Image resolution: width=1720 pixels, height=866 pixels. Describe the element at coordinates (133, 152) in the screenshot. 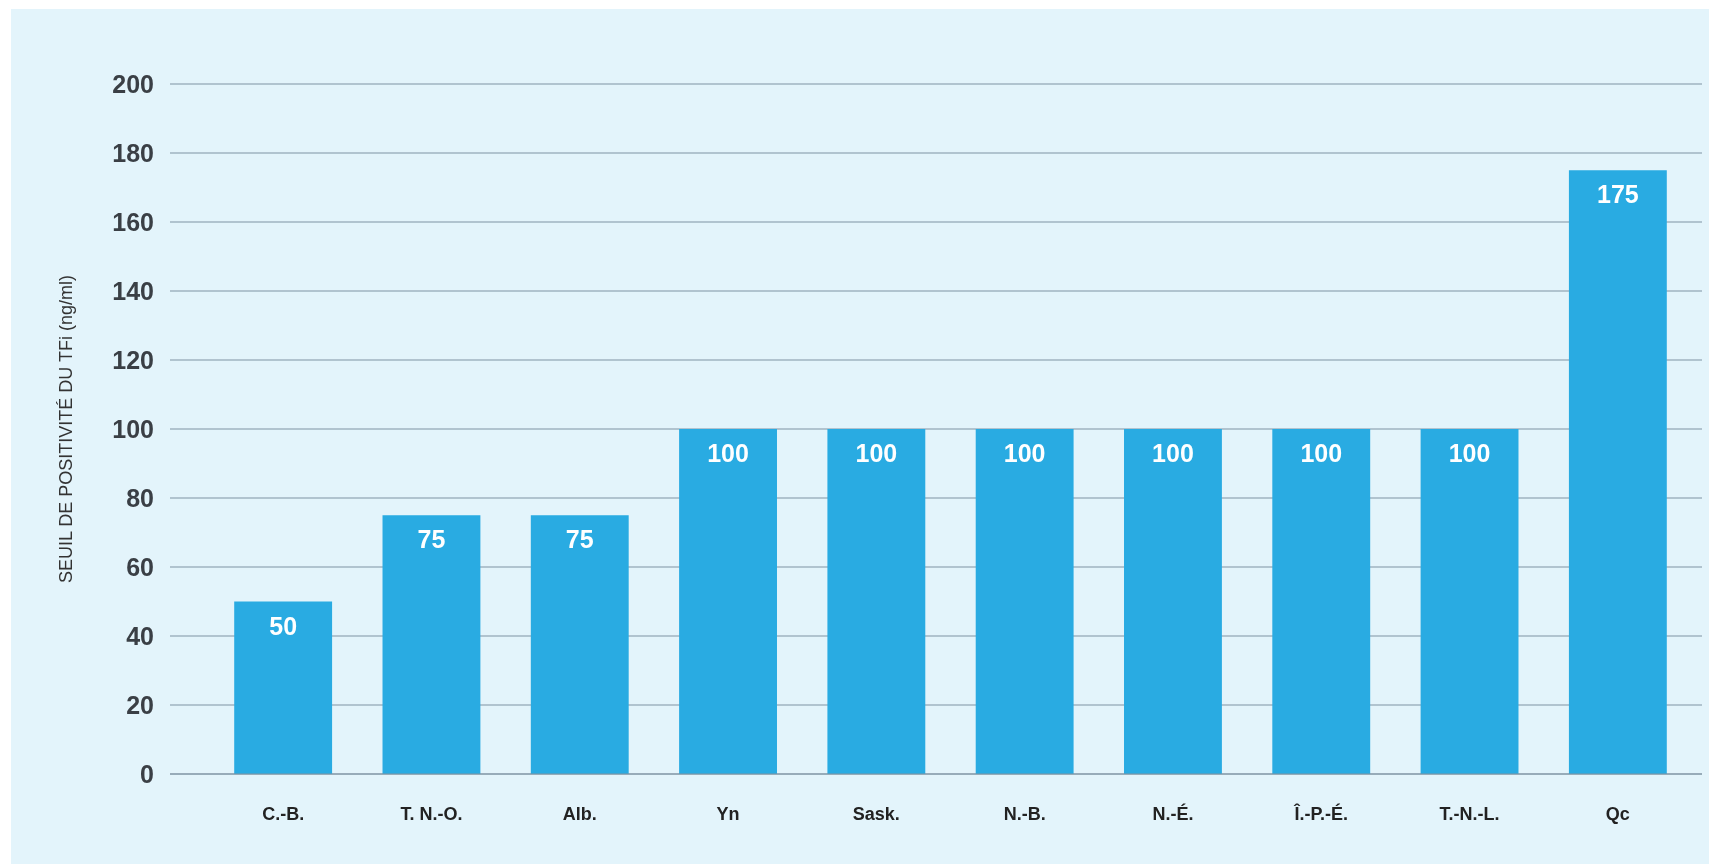

I see `y-tick-label: 180` at that location.